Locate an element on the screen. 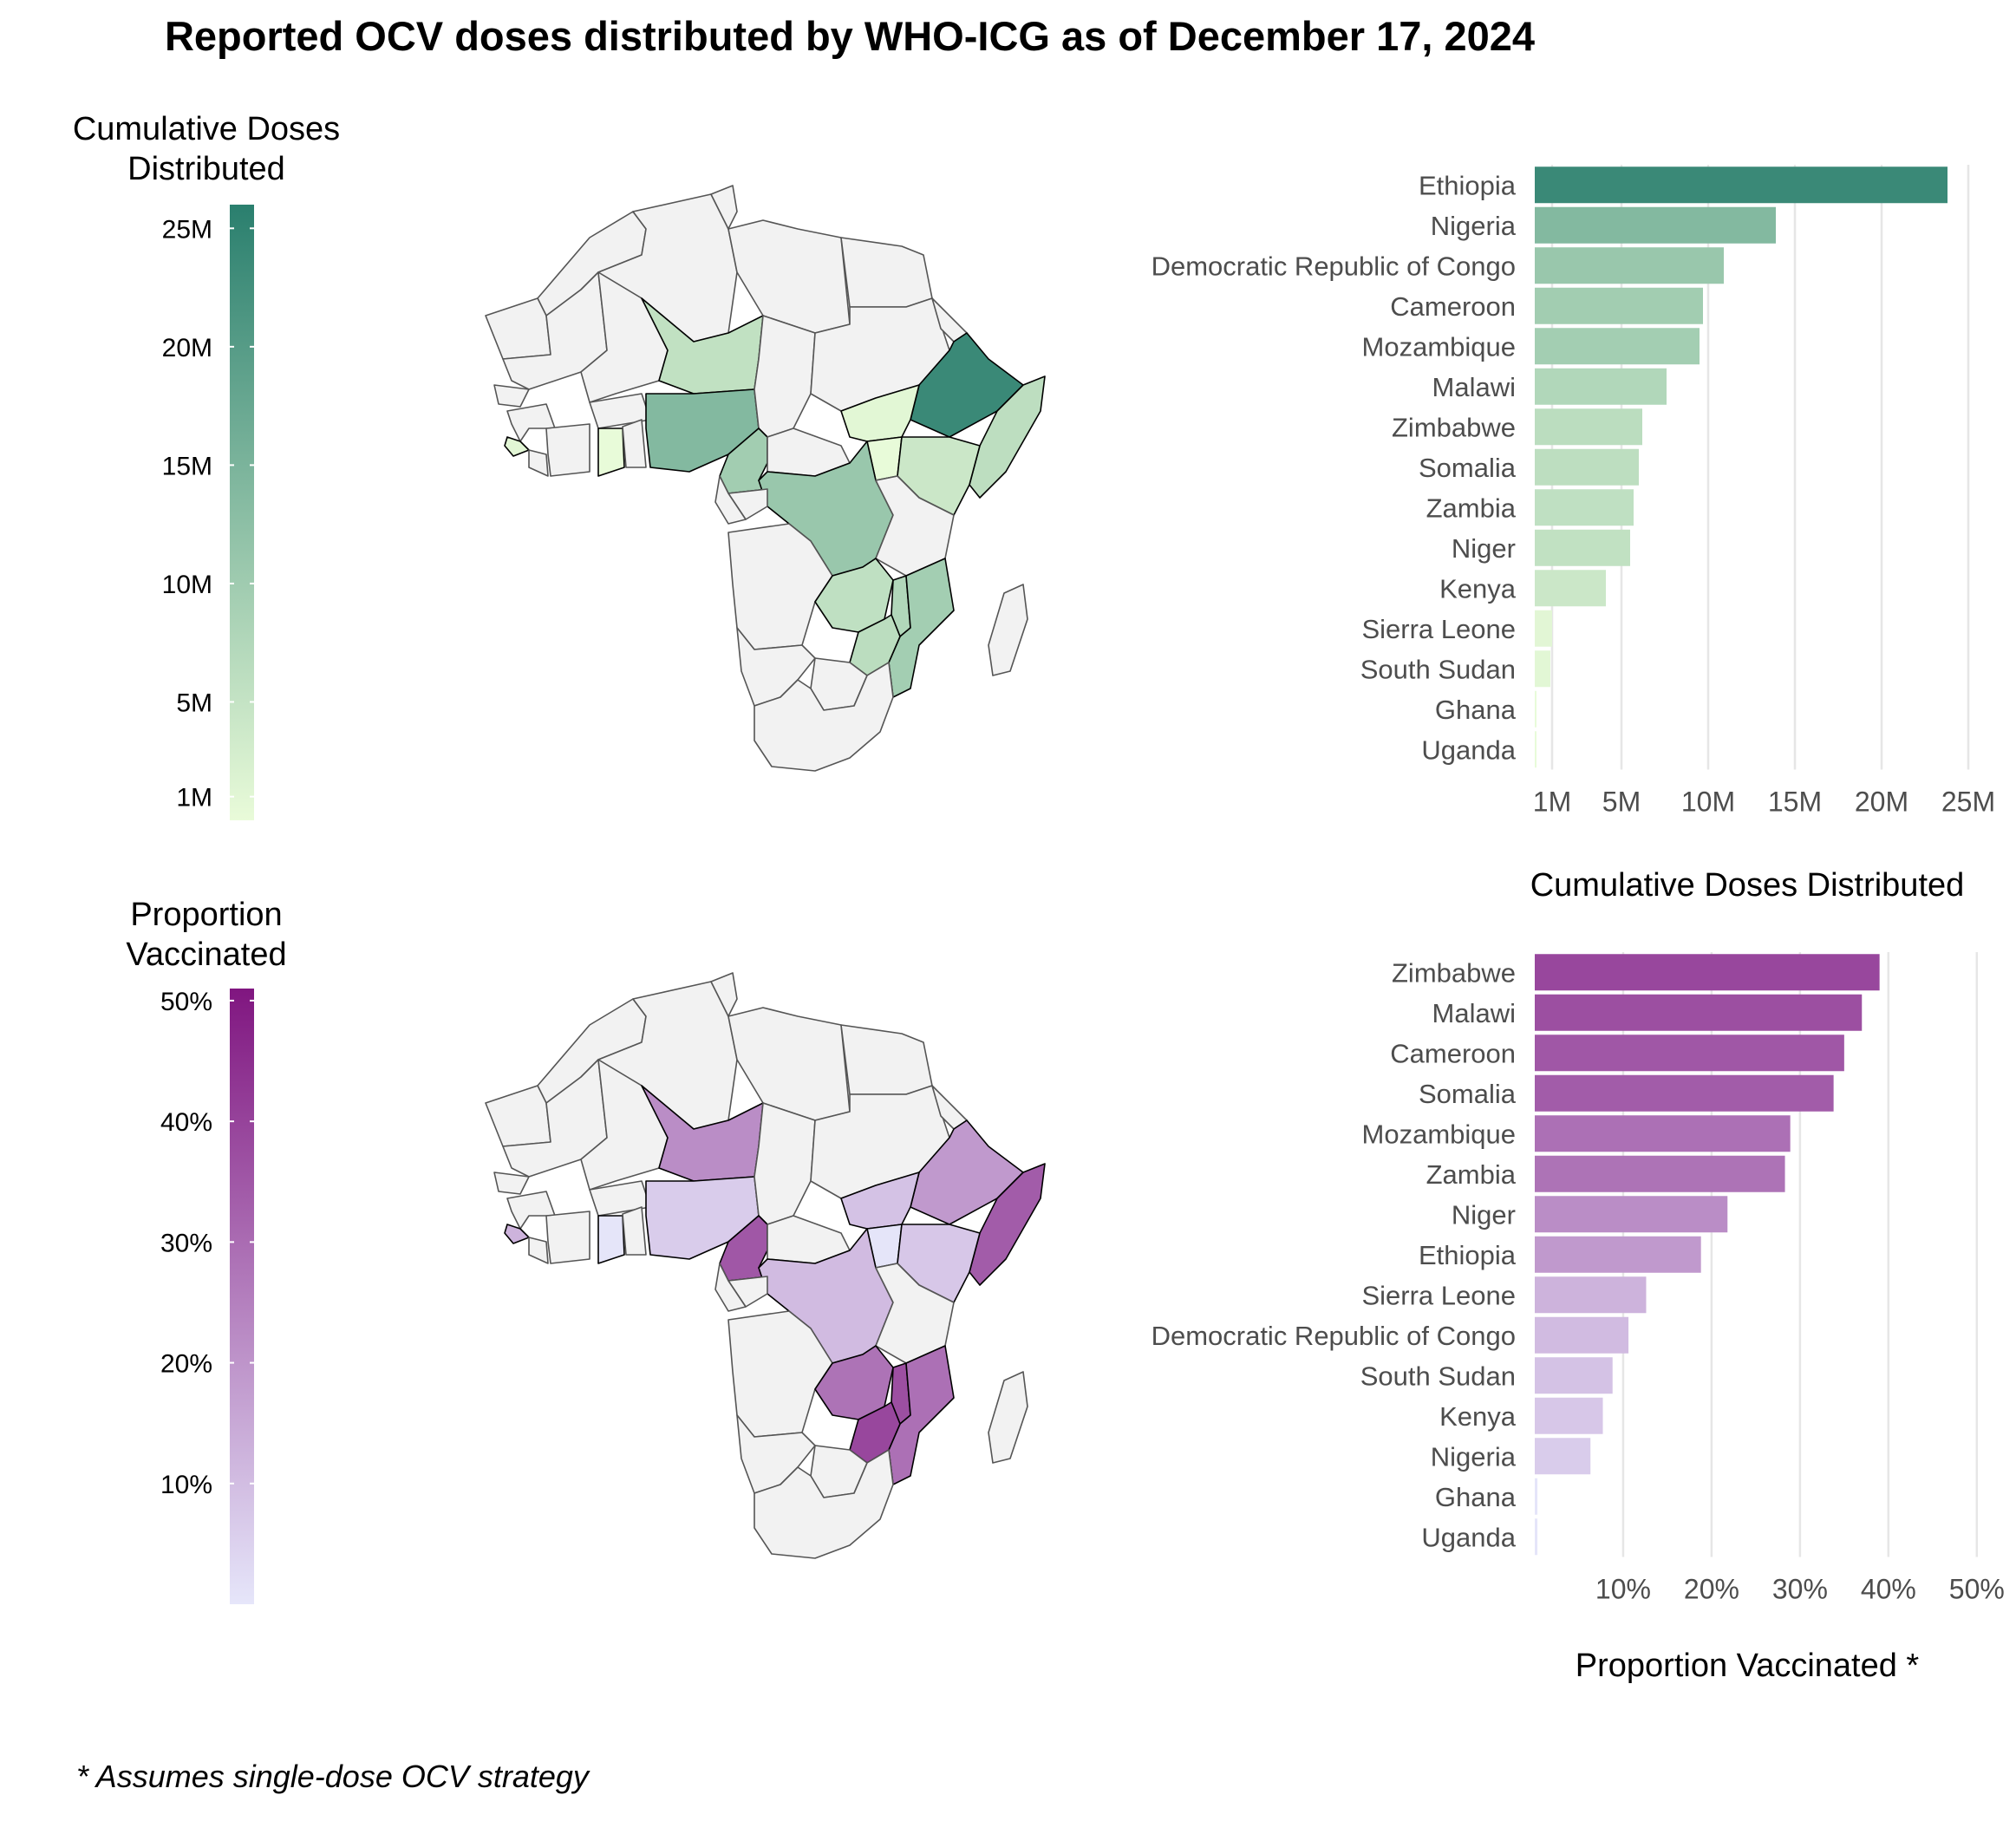 Image resolution: width=2016 pixels, height=1821 pixels. legend-gradient-prop is located at coordinates (242, 1296).